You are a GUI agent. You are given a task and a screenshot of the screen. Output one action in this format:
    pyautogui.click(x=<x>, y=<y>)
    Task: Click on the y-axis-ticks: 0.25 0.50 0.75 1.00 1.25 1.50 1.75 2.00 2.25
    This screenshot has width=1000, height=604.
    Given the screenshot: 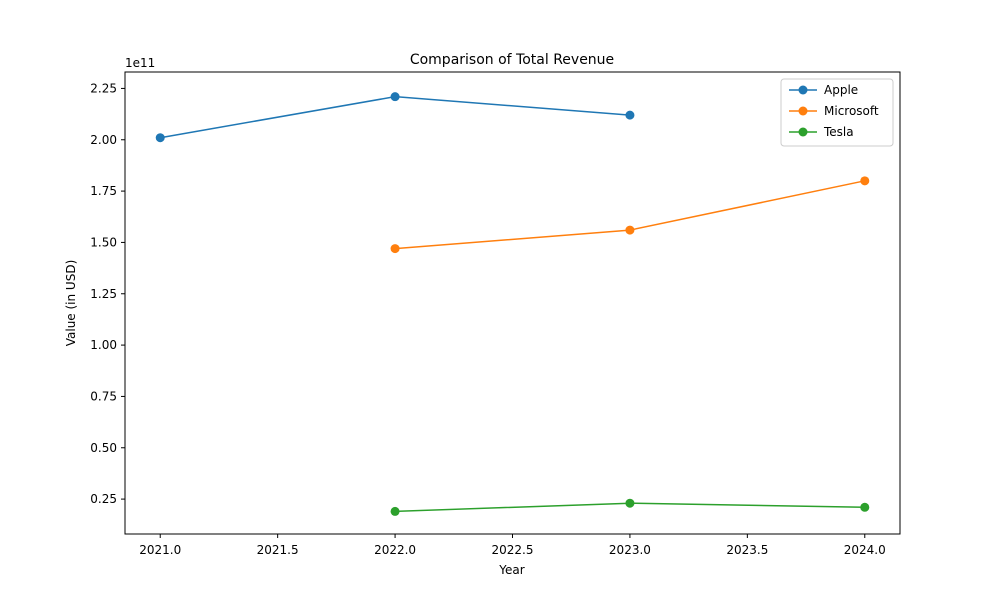 What is the action you would take?
    pyautogui.click(x=107, y=293)
    